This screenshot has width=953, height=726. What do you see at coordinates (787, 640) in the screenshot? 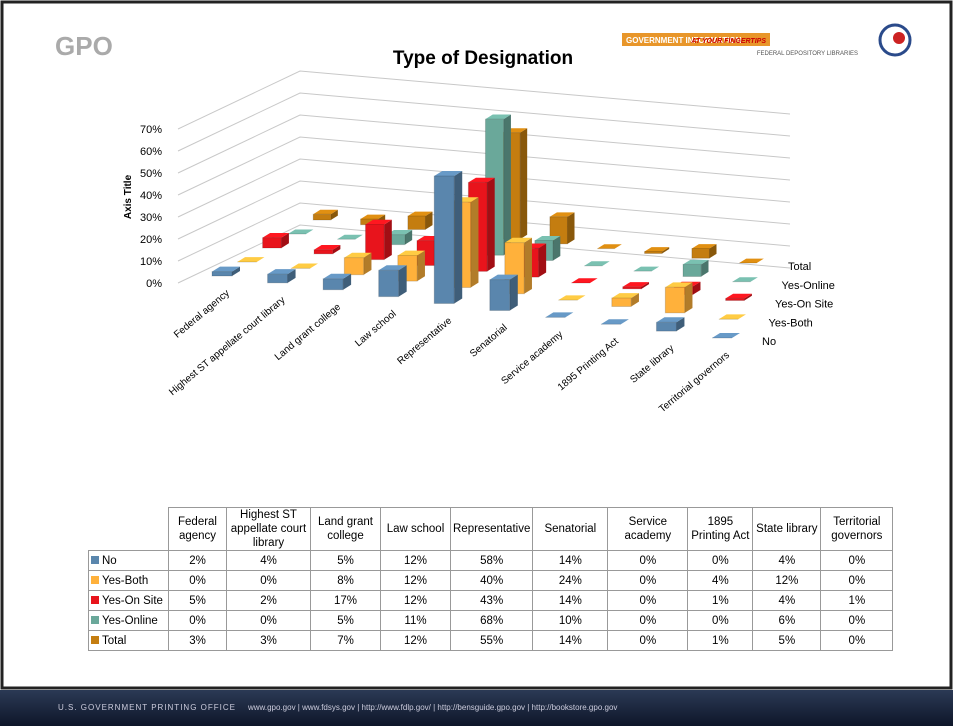
I see `table-cell: 5%` at bounding box center [787, 640].